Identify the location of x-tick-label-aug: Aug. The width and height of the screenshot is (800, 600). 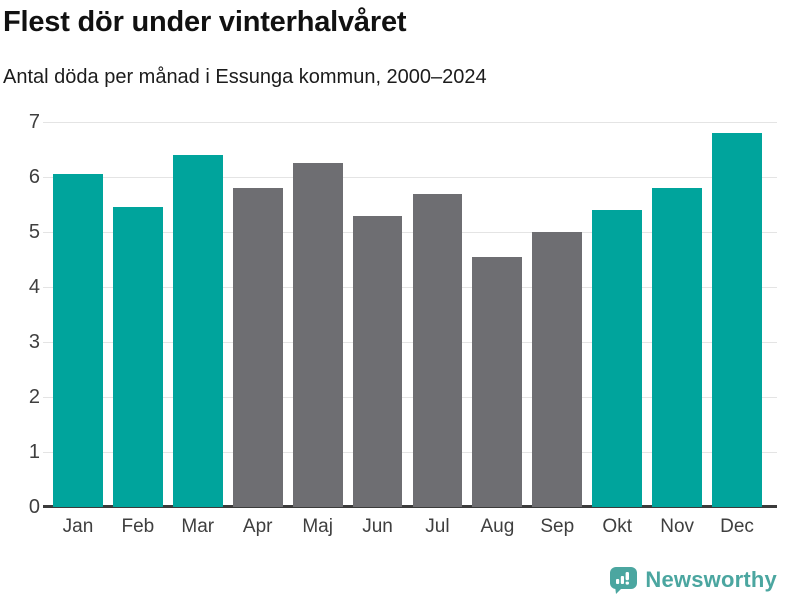
(497, 526).